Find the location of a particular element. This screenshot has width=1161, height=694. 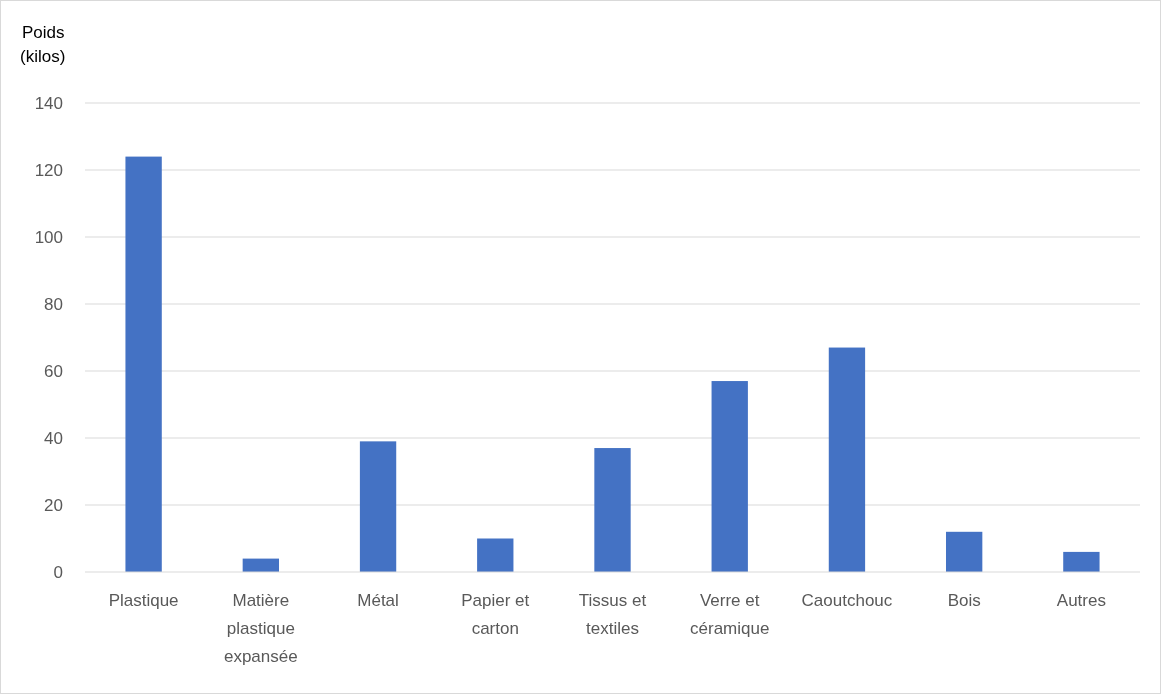

x-tick-label: Verre et céramique is located at coordinates (730, 614).